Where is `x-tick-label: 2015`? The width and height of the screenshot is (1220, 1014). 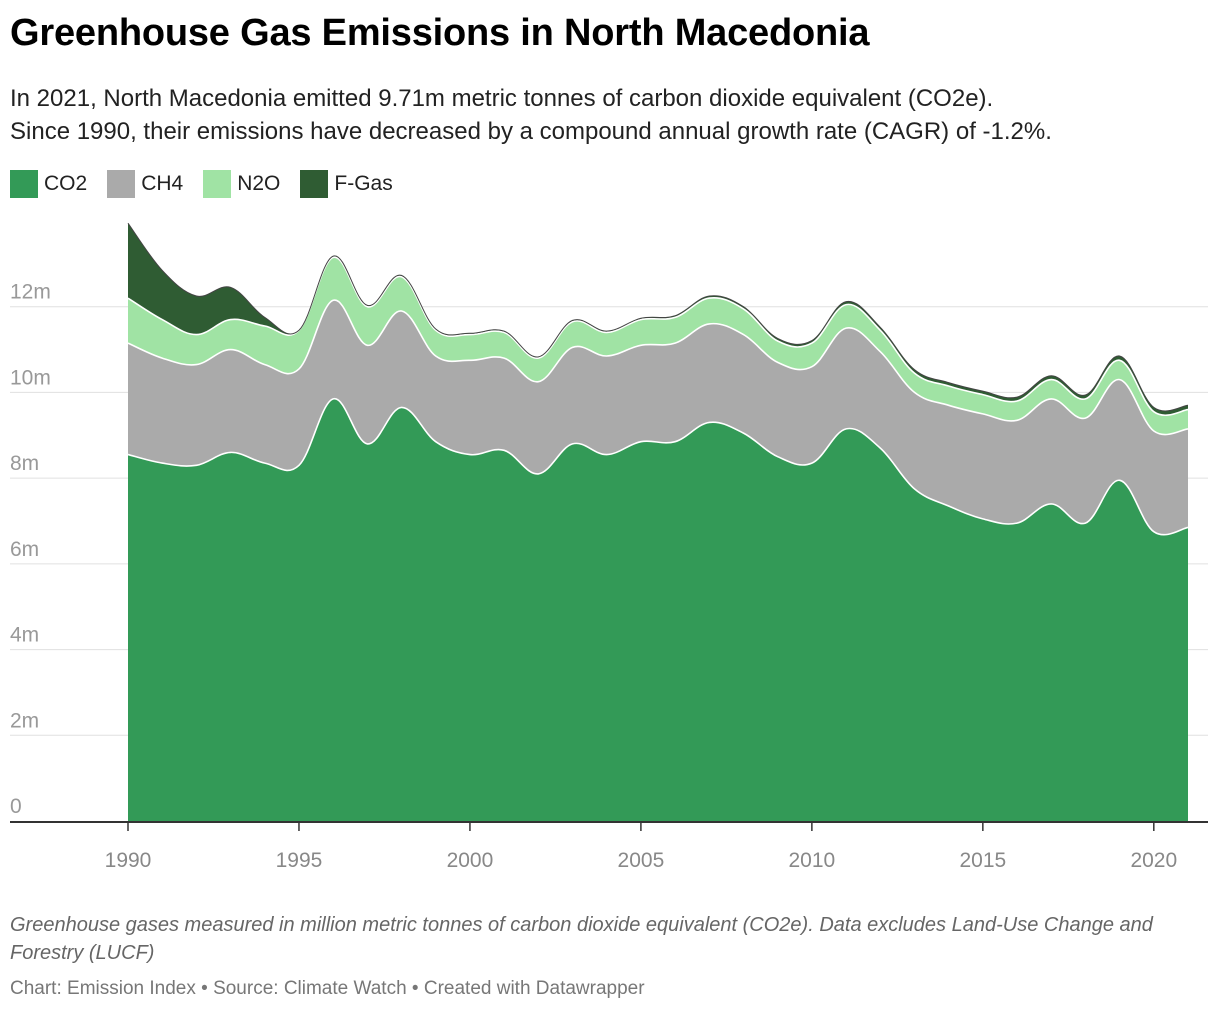 x-tick-label: 2015 is located at coordinates (982, 860).